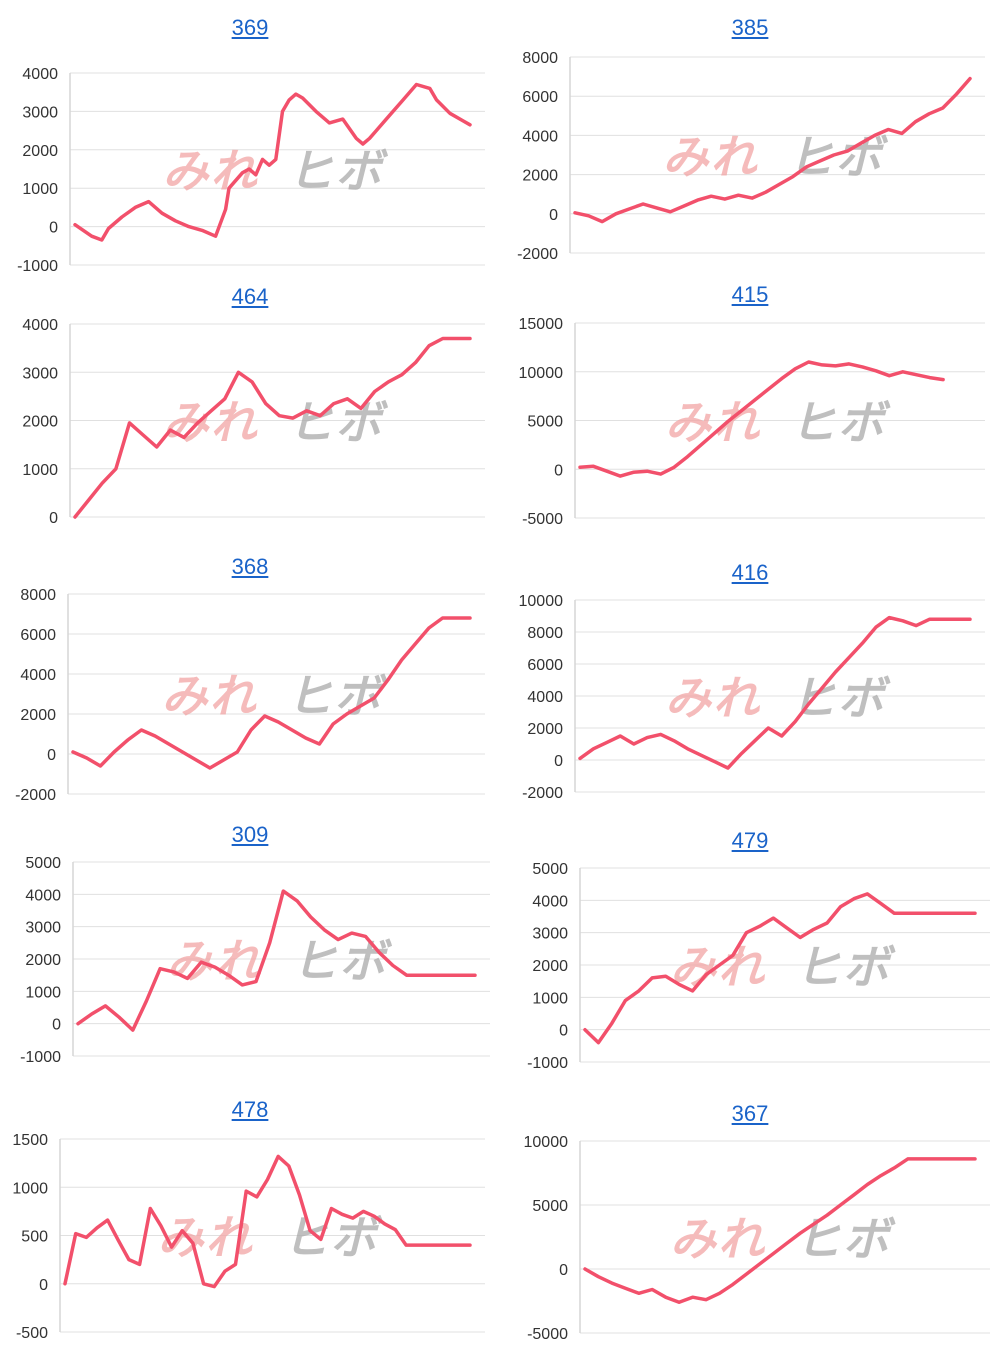 The height and width of the screenshot is (1361, 1000). I want to click on y-tick-label: 1500, so click(30, 1140).